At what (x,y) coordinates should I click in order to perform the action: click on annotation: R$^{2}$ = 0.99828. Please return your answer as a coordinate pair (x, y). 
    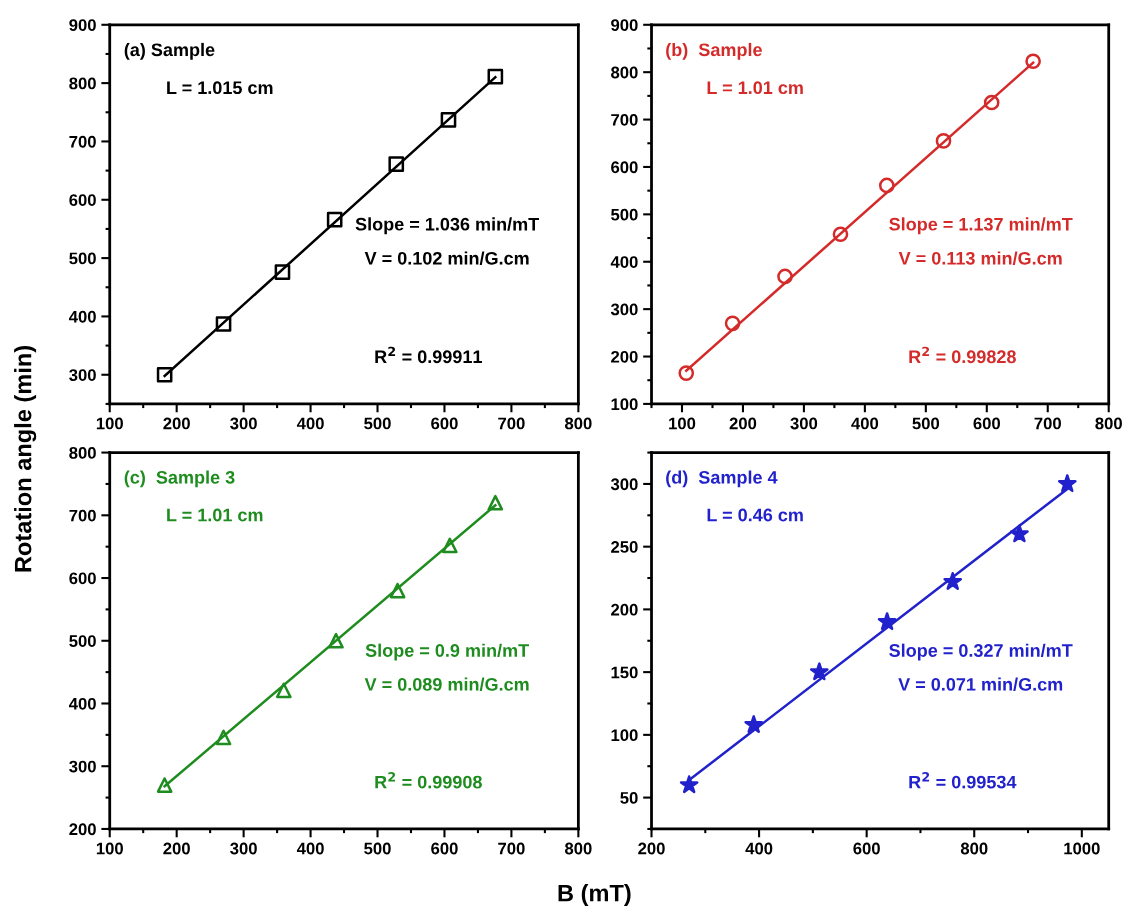
    Looking at the image, I should click on (962, 355).